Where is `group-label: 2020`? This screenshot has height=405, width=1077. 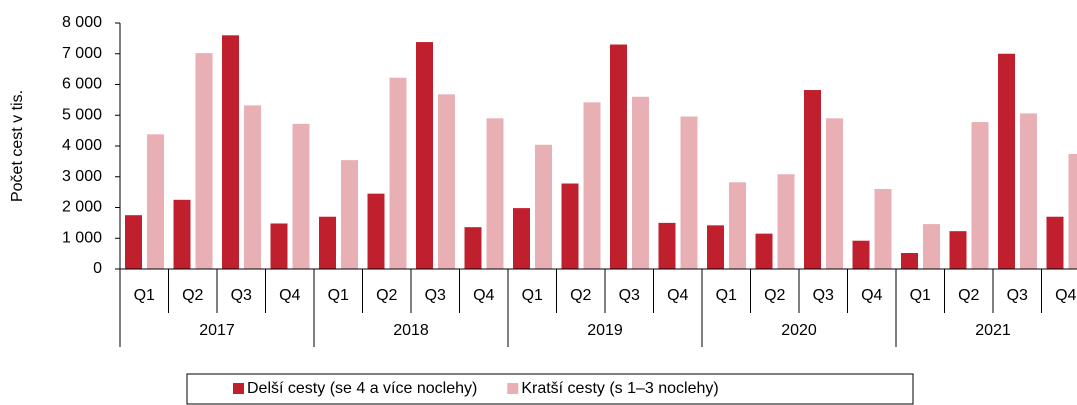 group-label: 2020 is located at coordinates (799, 330).